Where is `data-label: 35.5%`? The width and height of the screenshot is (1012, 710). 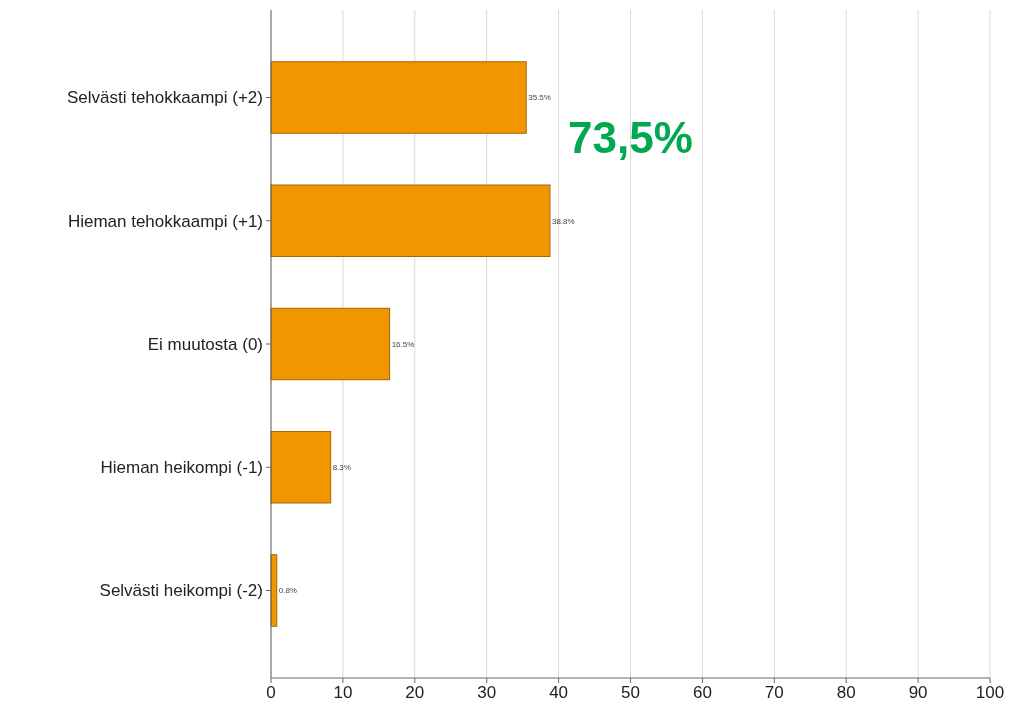 data-label: 35.5% is located at coordinates (539, 98).